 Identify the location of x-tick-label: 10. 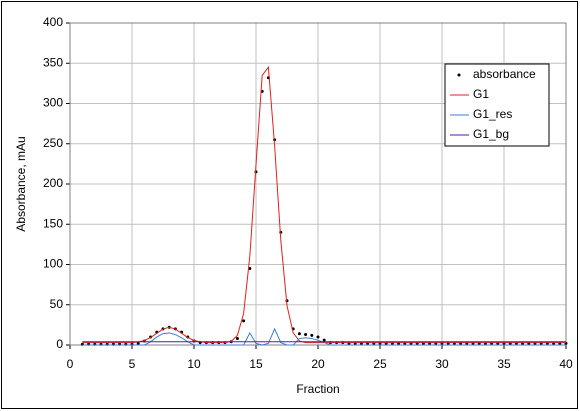
(194, 364).